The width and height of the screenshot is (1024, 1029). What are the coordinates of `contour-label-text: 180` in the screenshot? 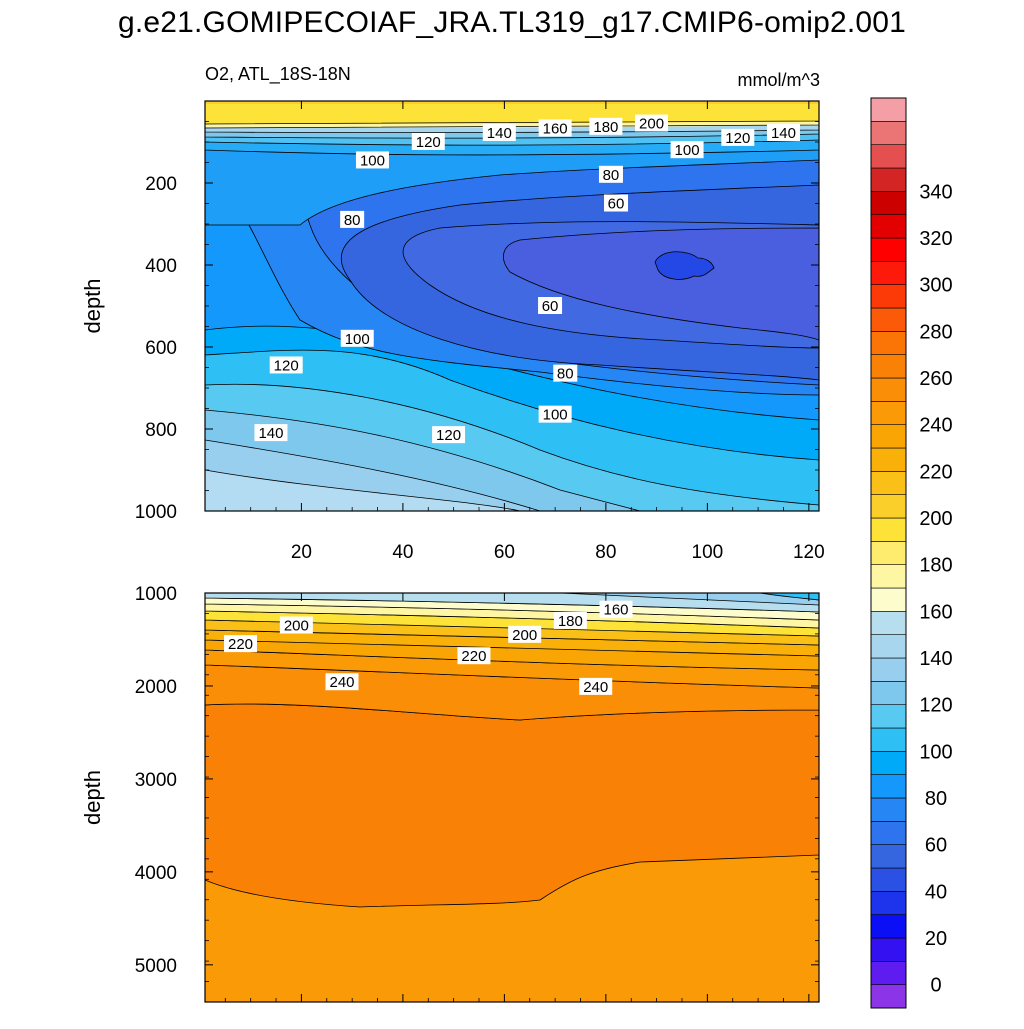 It's located at (570, 621).